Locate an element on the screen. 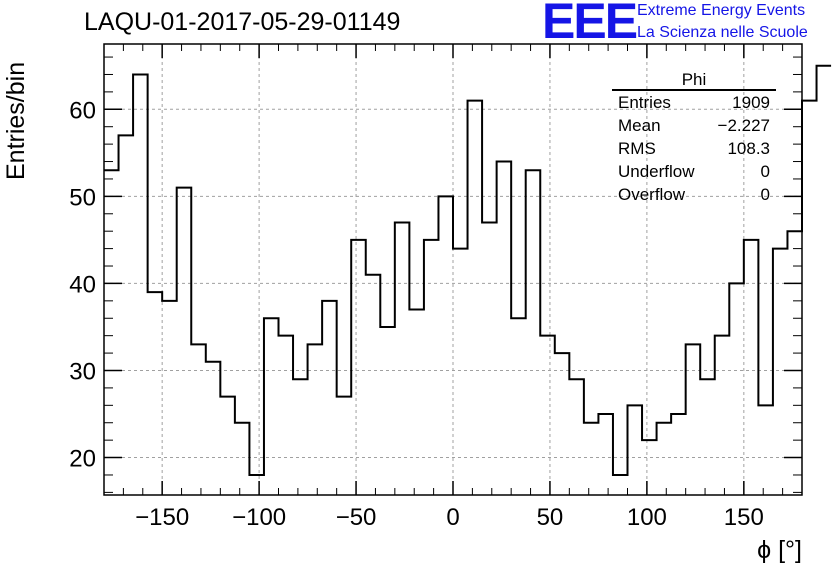 Image resolution: width=836 pixels, height=572 pixels. logo-line-2: La Scienza nelle Scuole is located at coordinates (722, 32).